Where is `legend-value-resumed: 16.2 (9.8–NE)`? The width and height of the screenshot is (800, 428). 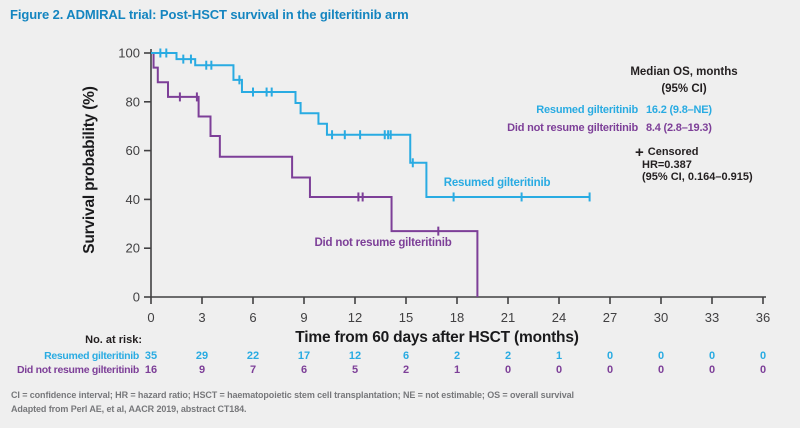
legend-value-resumed: 16.2 (9.8–NE) is located at coordinates (679, 110).